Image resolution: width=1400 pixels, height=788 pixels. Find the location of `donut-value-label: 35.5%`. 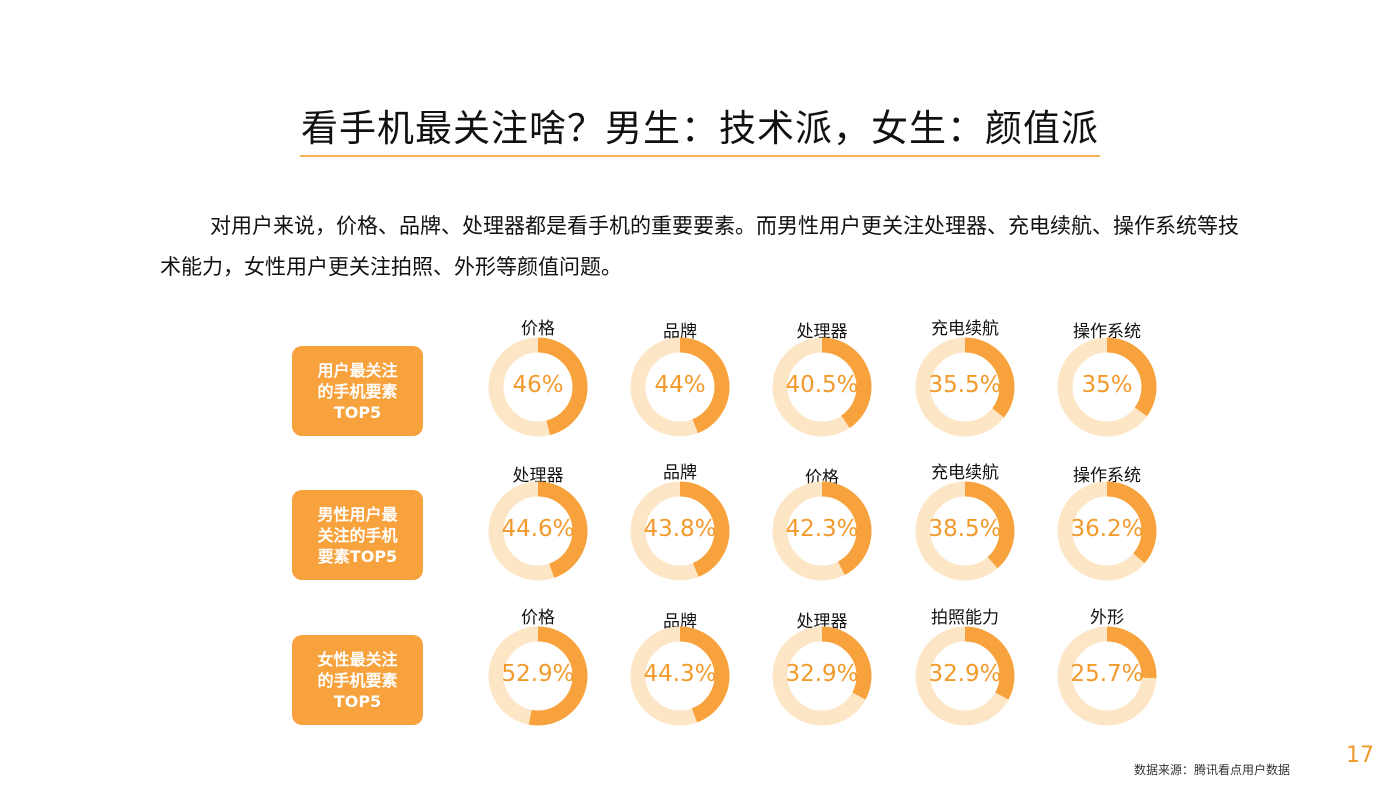

donut-value-label: 35.5% is located at coordinates (965, 385).